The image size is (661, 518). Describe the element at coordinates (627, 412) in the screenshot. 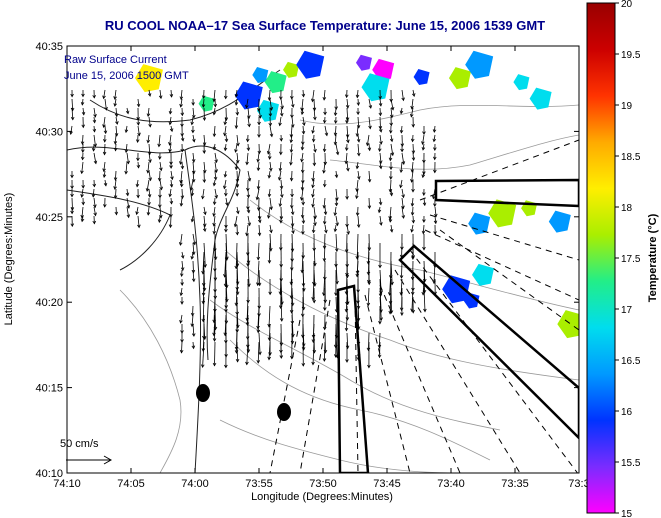

I see `colorbar-tick-label: 16` at that location.